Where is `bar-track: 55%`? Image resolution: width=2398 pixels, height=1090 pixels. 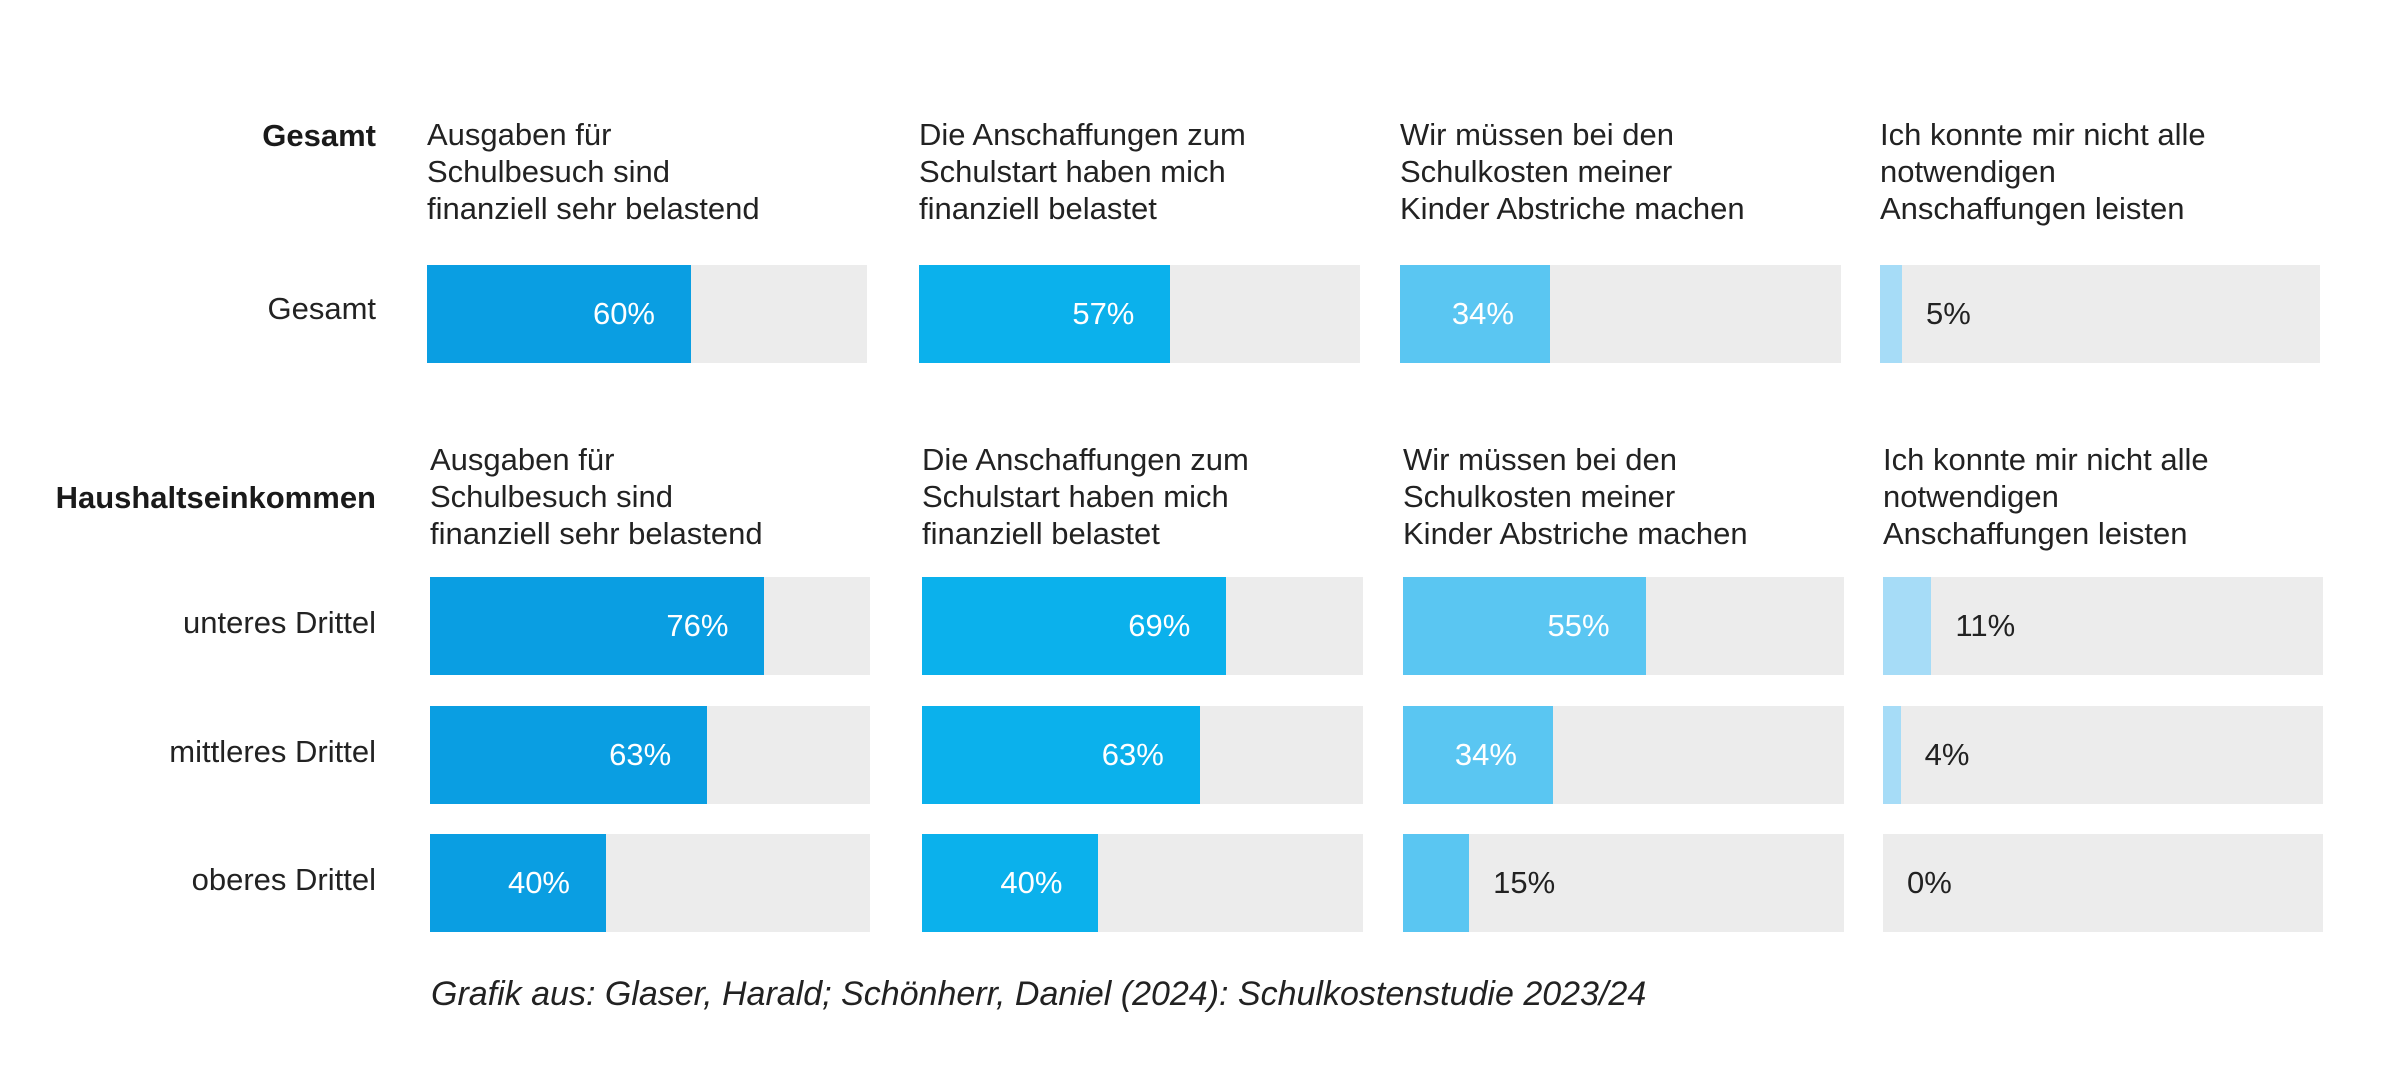
bar-track: 55% is located at coordinates (1623, 626).